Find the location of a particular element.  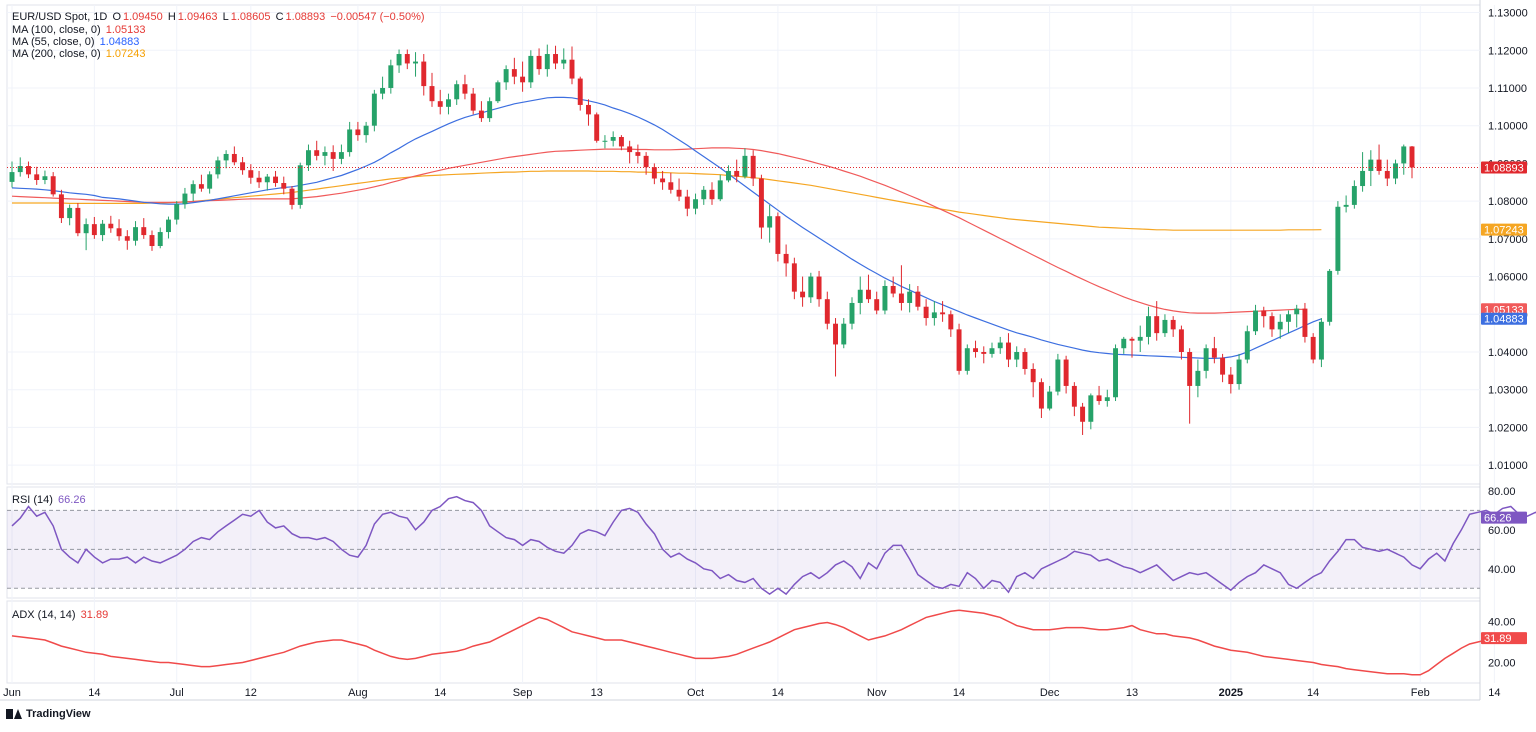

ma200-price-tag-bg is located at coordinates (1504, 229).